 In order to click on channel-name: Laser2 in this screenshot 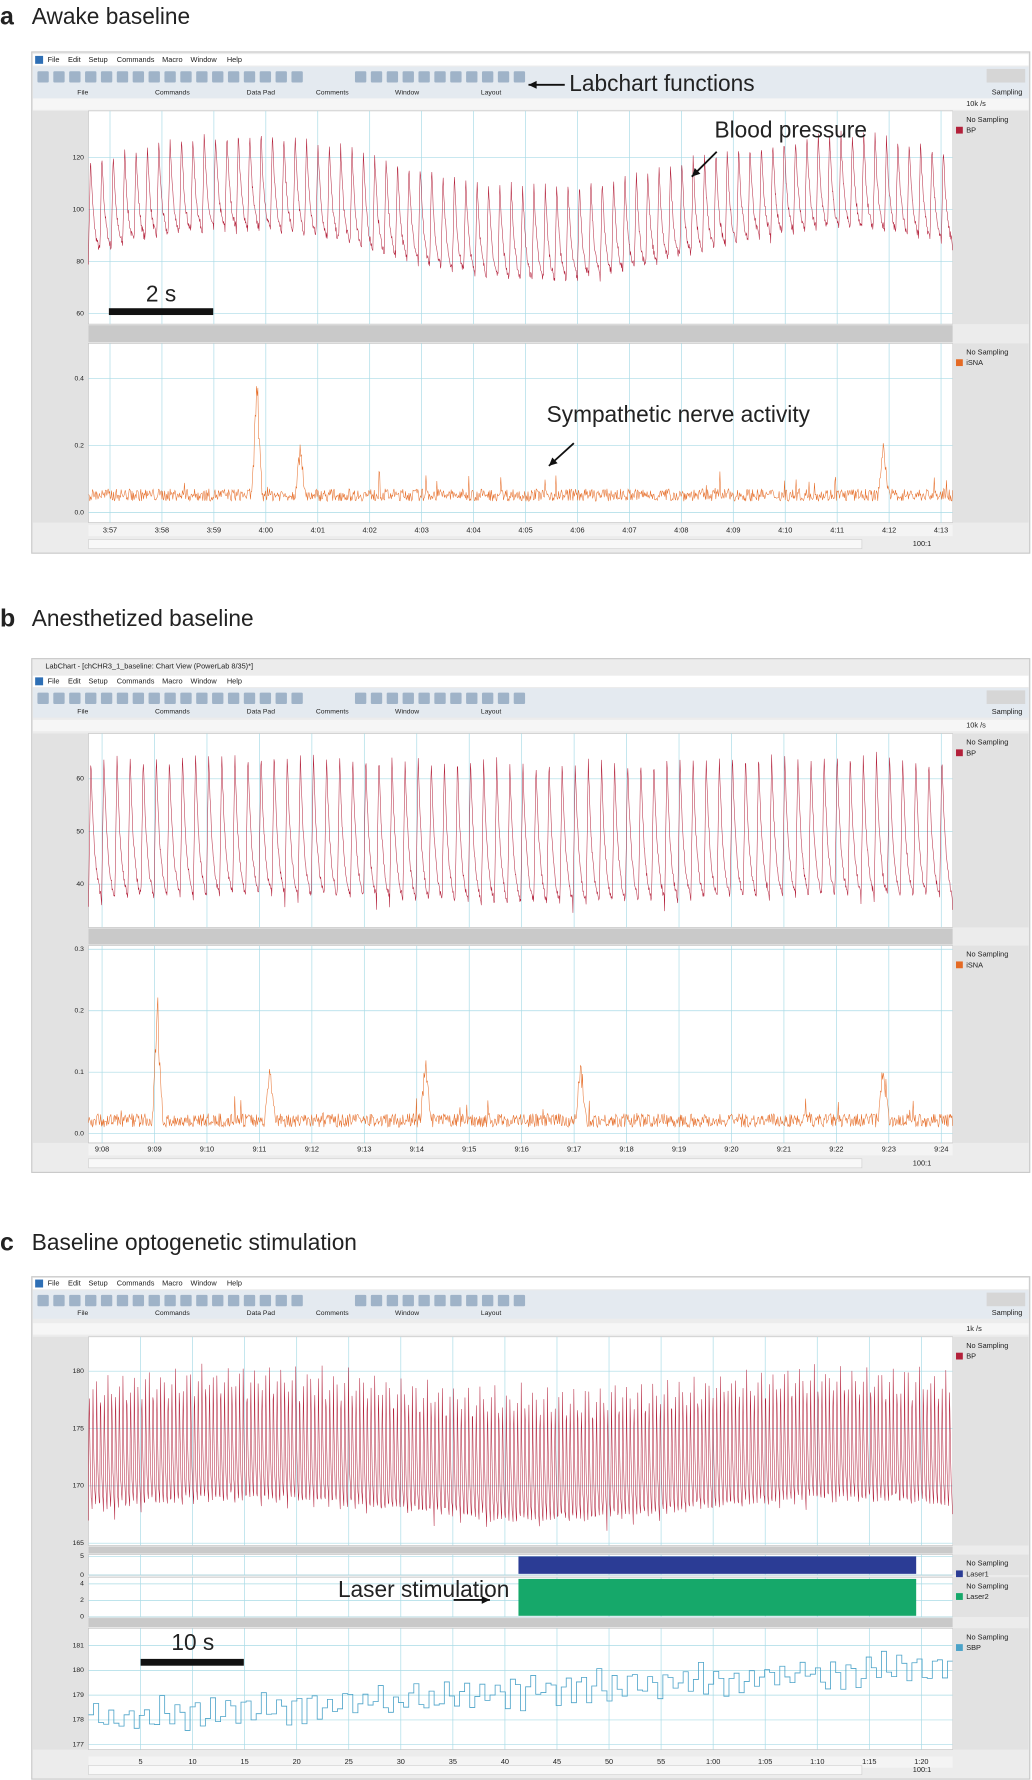, I will do `click(977, 1596)`.